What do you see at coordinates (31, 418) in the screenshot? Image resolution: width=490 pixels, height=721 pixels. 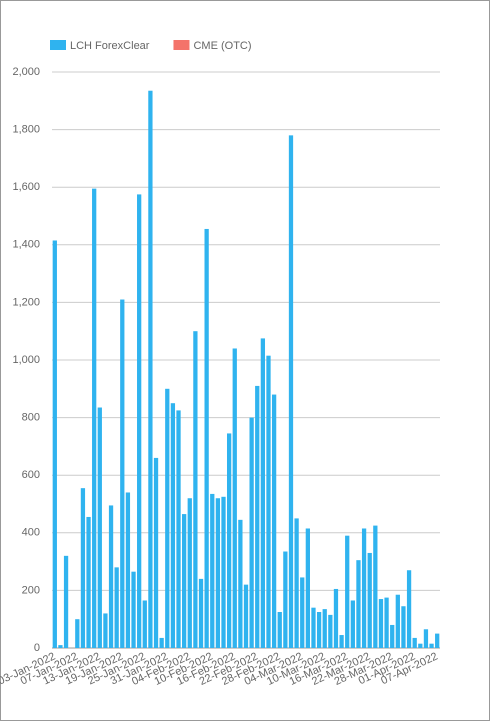 I see `y-tick-label: 800` at bounding box center [31, 418].